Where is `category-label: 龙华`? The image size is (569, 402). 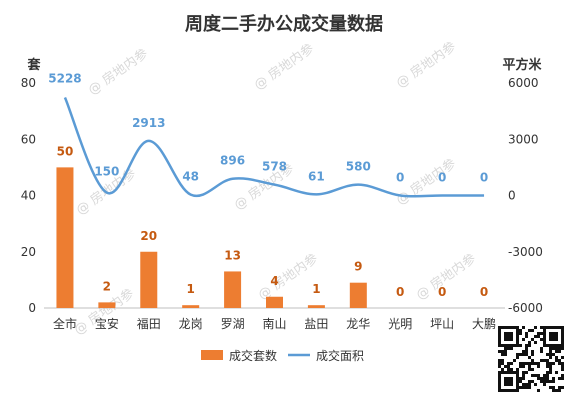
category-label: 龙华 is located at coordinates (358, 324).